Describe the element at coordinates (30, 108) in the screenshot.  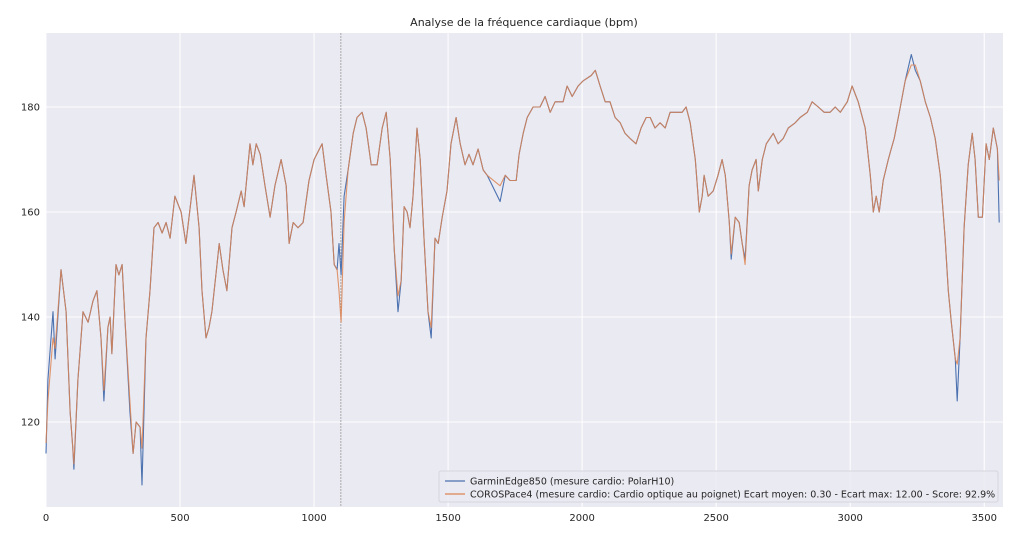
I see `y-tick-label: 180` at that location.